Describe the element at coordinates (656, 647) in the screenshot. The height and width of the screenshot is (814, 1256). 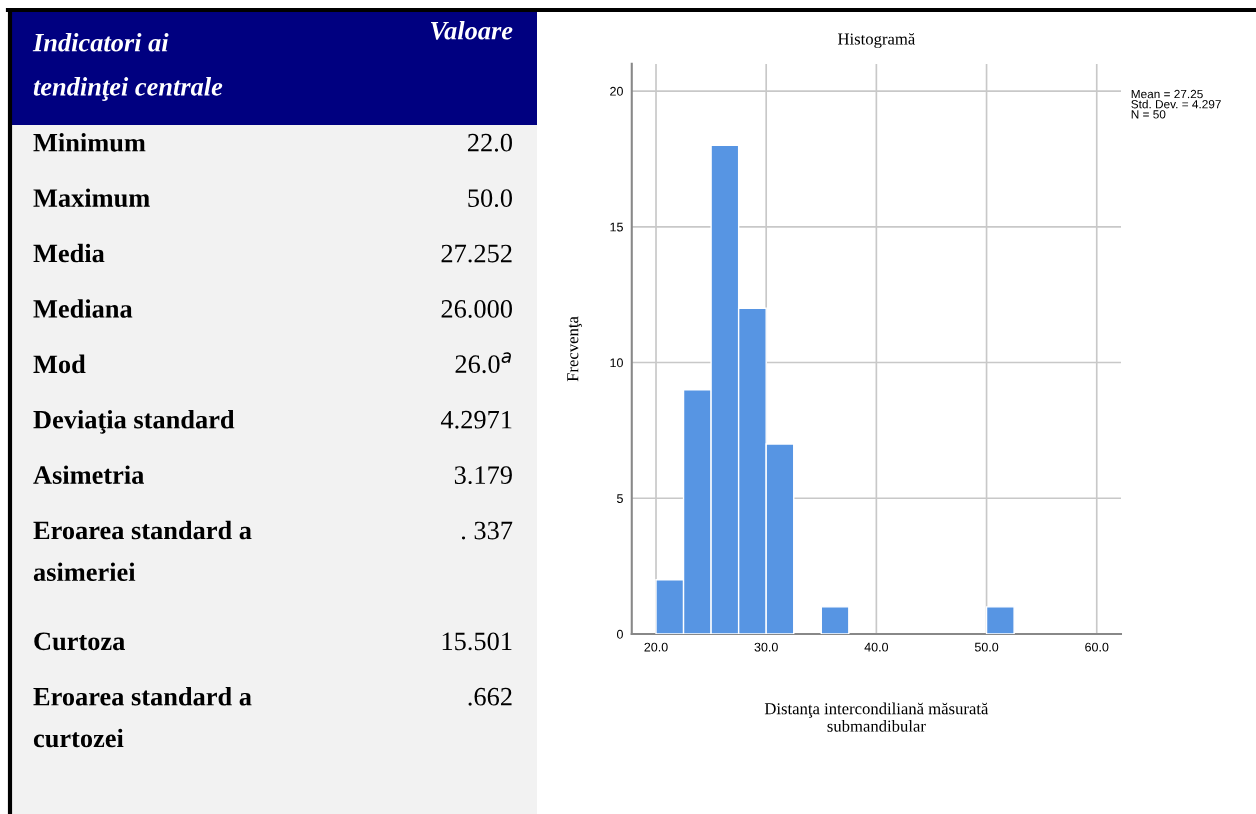
I see `x-tick-label: 20.0` at that location.